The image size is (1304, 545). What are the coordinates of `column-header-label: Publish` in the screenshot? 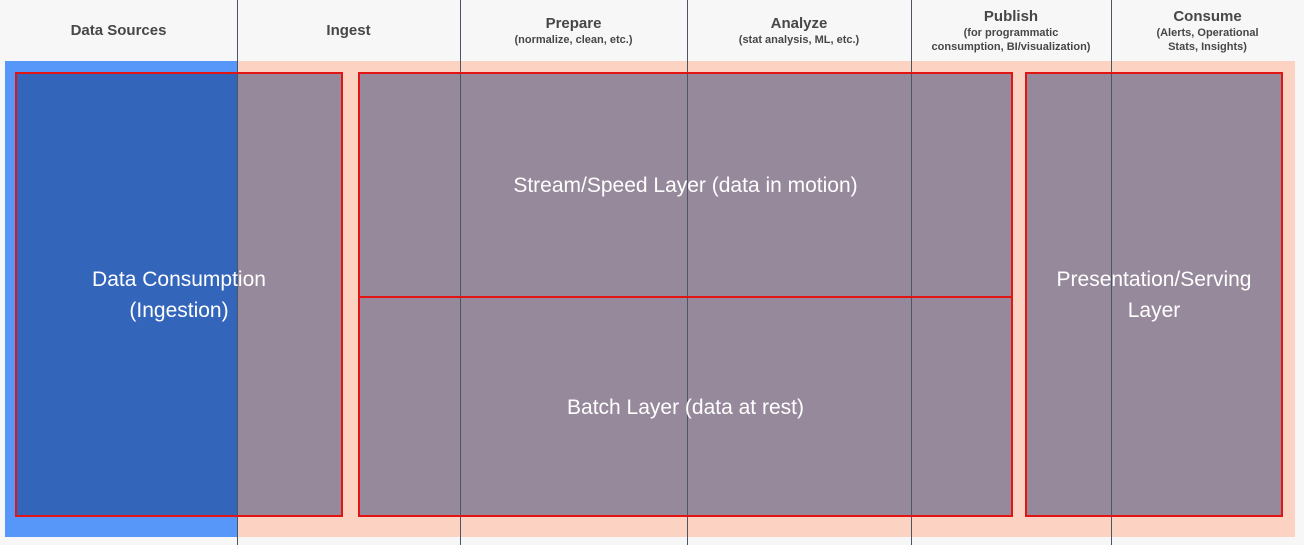 It's located at (1011, 16).